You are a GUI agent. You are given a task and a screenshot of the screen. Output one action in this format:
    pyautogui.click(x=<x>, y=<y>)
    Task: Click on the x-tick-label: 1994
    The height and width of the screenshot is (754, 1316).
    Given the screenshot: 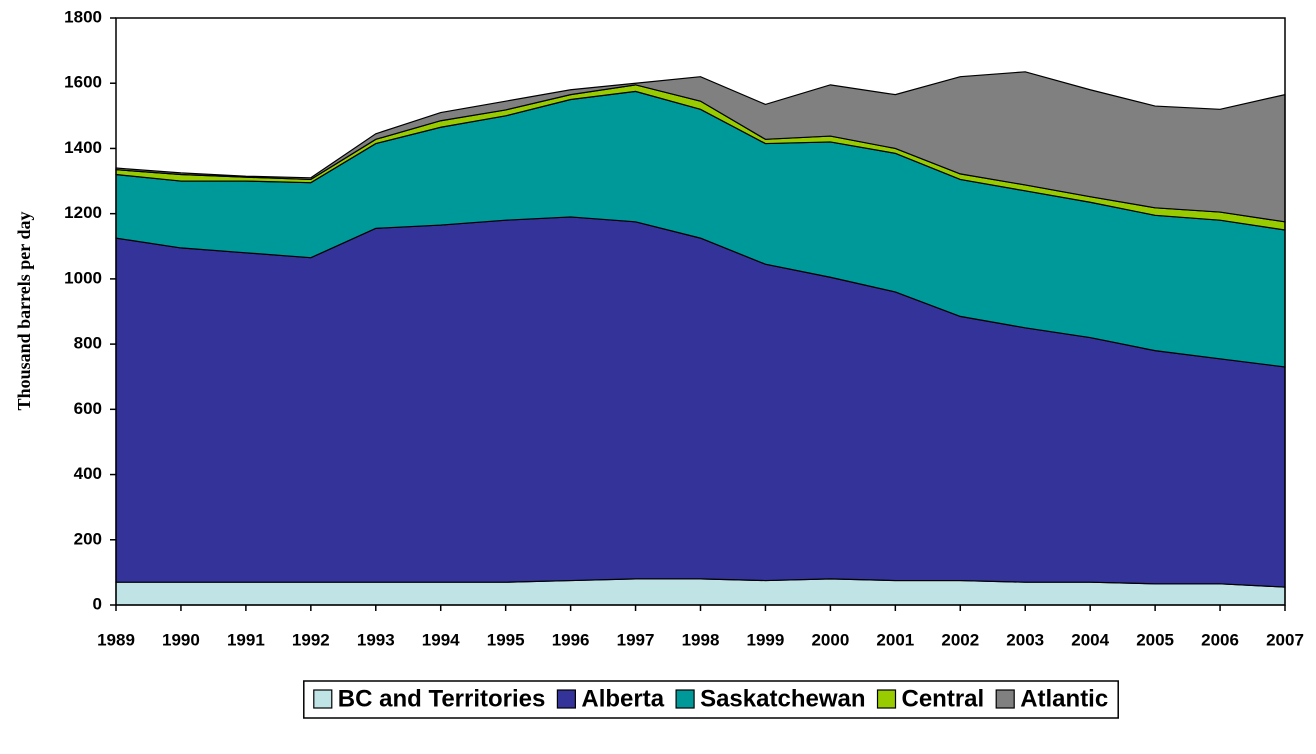 What is the action you would take?
    pyautogui.click(x=441, y=639)
    